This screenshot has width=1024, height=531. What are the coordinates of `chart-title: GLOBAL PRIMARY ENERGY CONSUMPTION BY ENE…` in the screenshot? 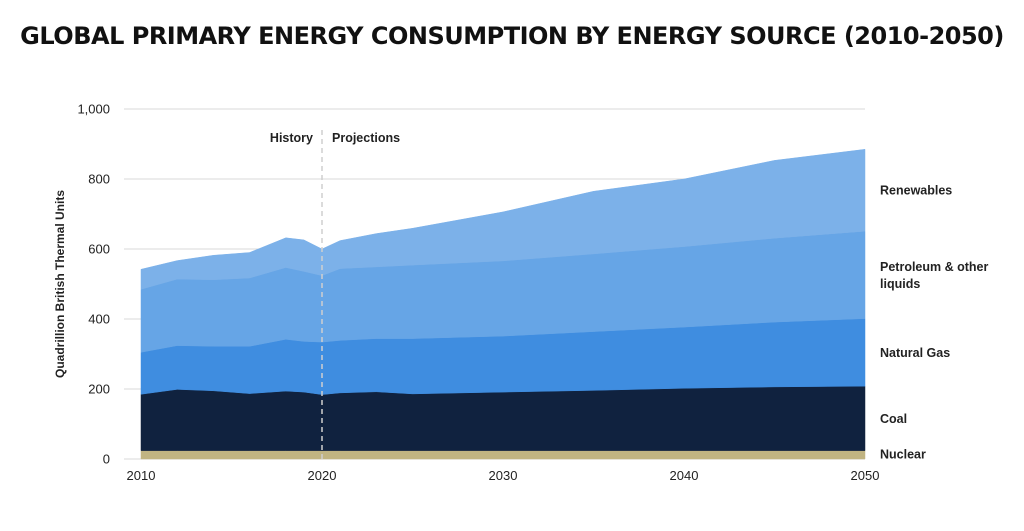 It's located at (512, 36).